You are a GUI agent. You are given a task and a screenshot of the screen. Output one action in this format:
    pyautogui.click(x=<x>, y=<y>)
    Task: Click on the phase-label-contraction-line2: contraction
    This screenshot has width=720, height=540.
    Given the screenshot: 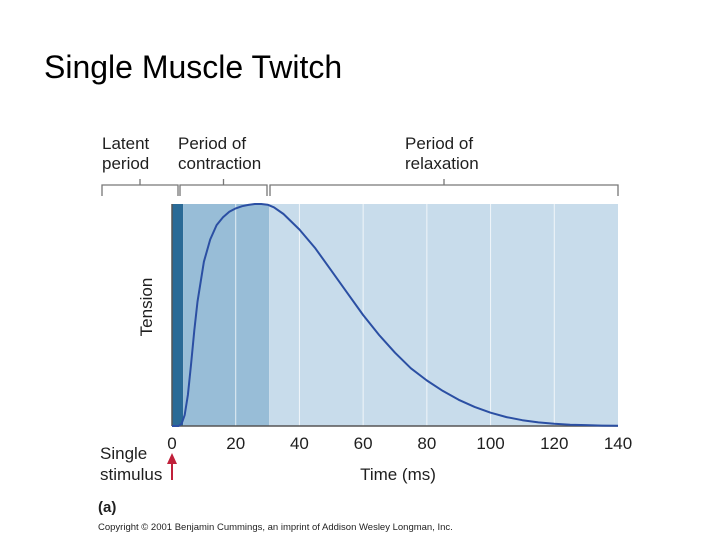 What is the action you would take?
    pyautogui.click(x=219, y=163)
    